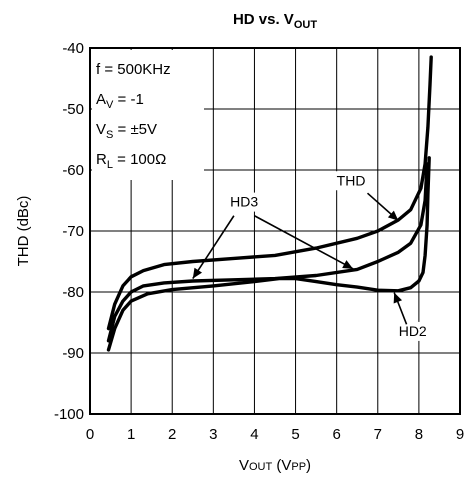 The width and height of the screenshot is (471, 487). What do you see at coordinates (336, 434) in the screenshot?
I see `x-tick-label: 6` at bounding box center [336, 434].